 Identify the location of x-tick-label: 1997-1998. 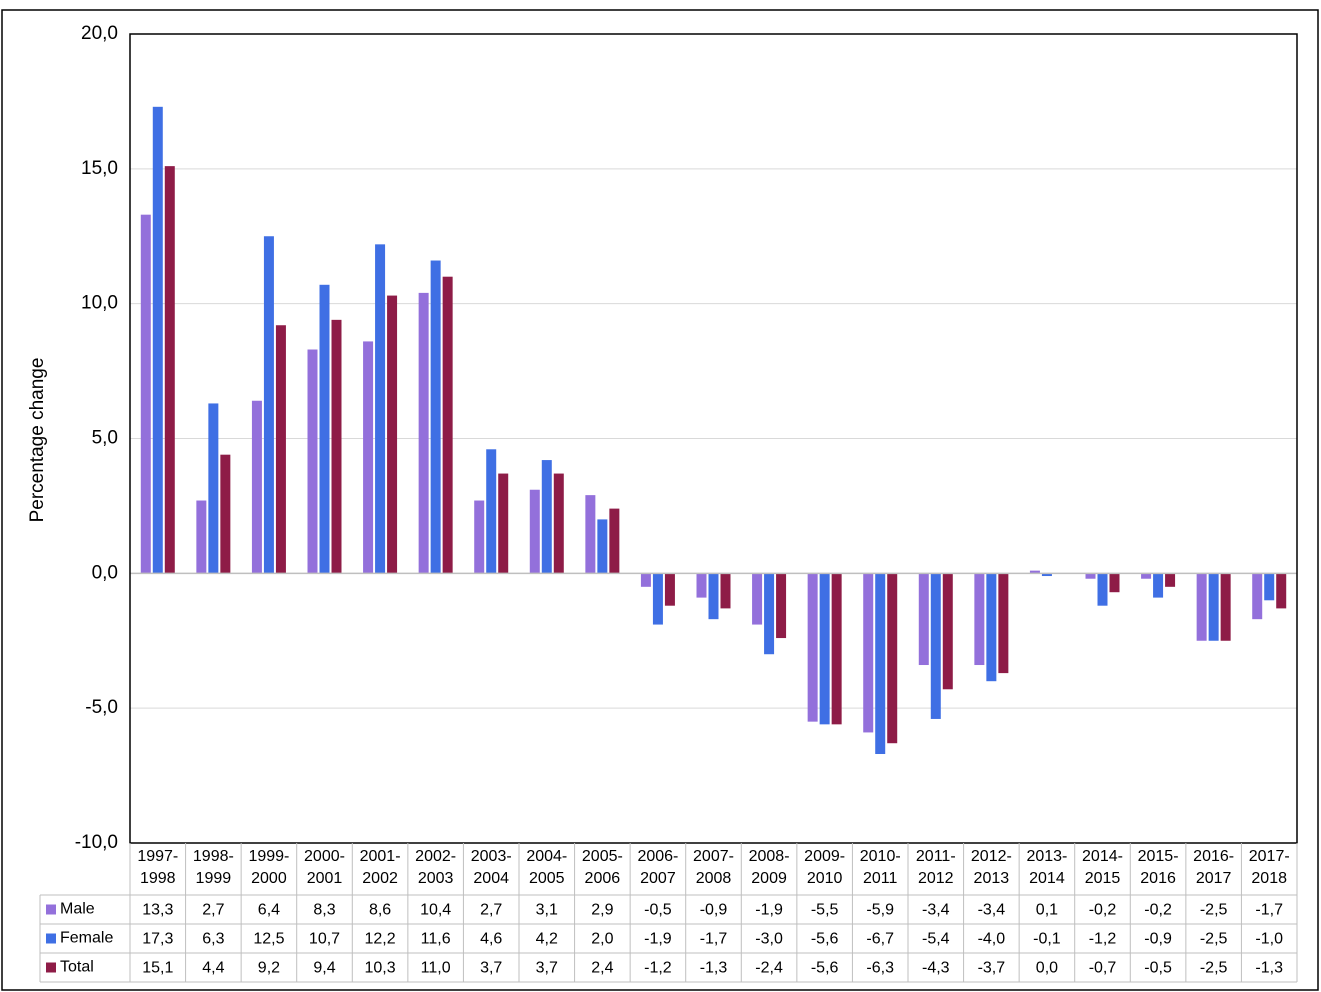
(157, 867).